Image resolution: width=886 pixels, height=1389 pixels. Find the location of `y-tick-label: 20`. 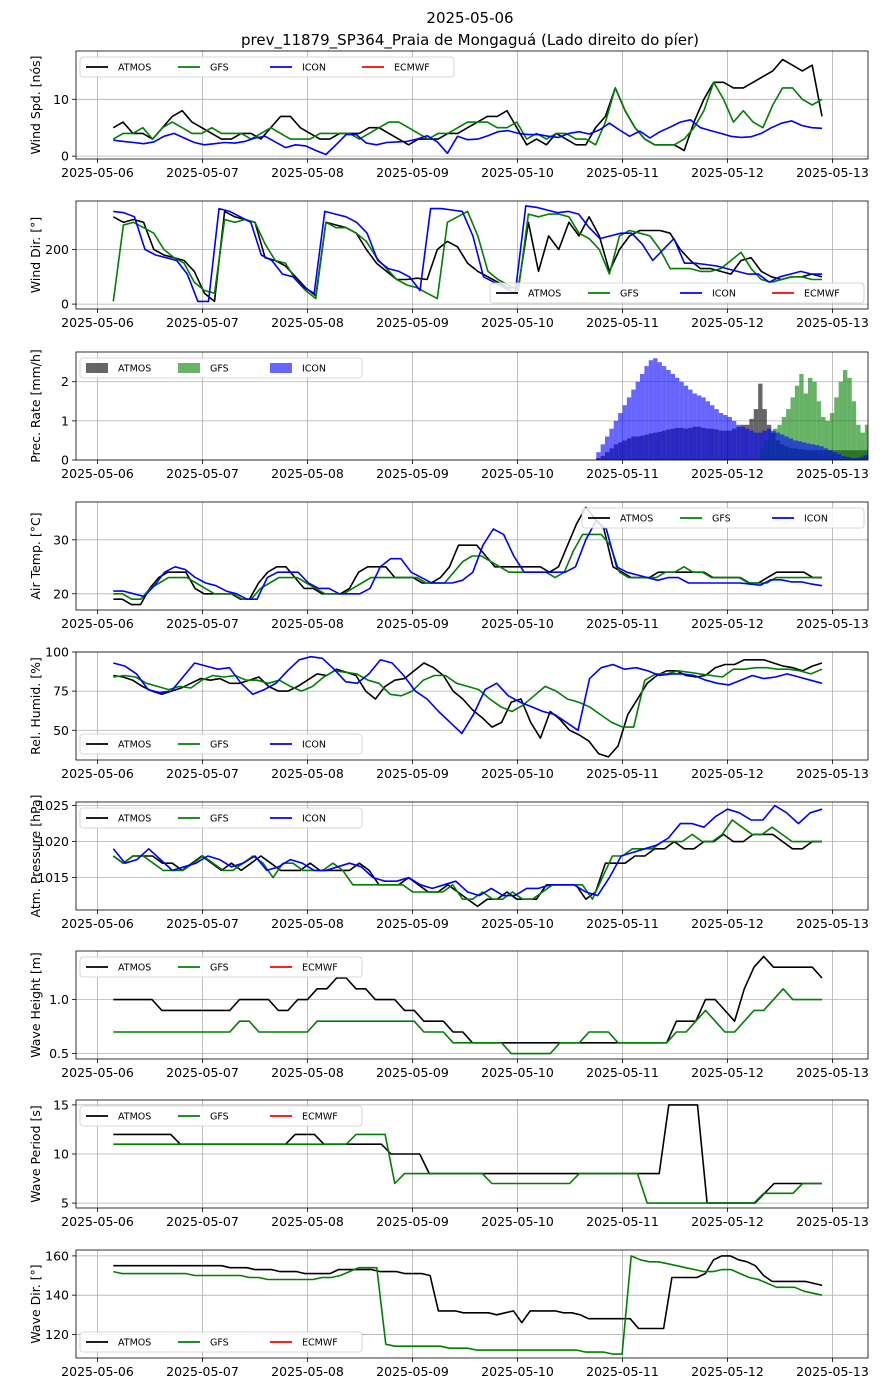

y-tick-label: 20 is located at coordinates (61, 593).